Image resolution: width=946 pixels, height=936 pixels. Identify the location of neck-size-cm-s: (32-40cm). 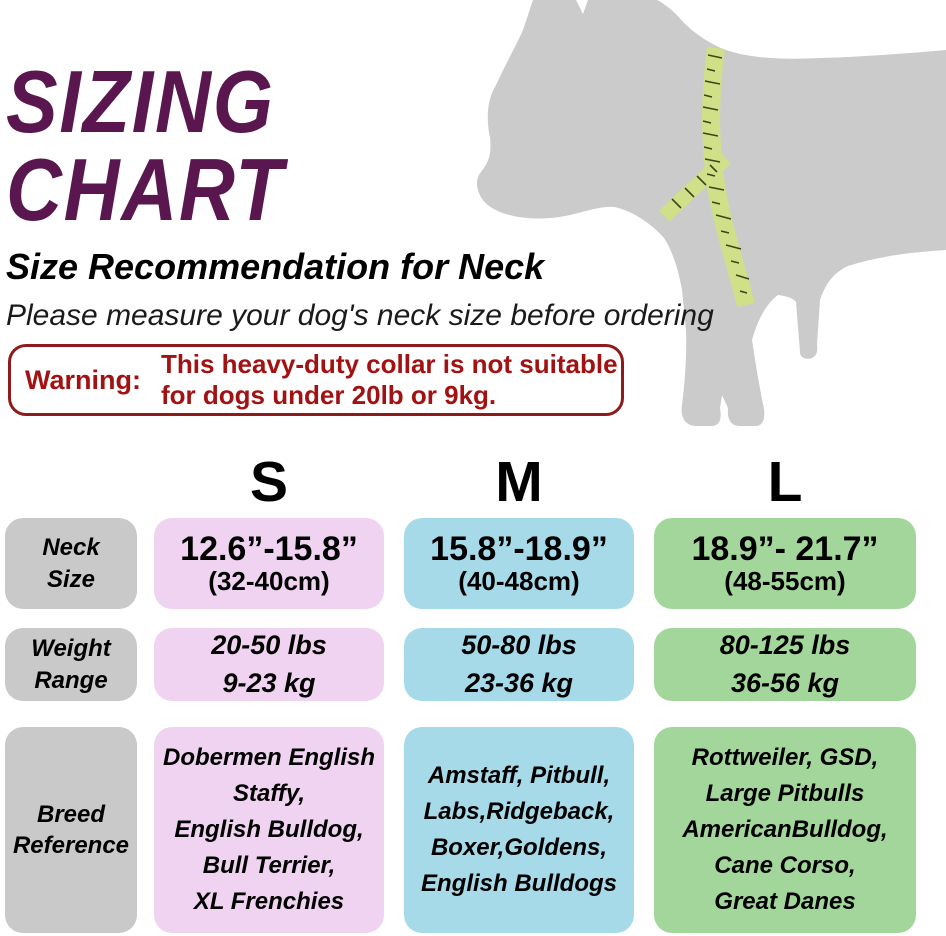
(269, 580).